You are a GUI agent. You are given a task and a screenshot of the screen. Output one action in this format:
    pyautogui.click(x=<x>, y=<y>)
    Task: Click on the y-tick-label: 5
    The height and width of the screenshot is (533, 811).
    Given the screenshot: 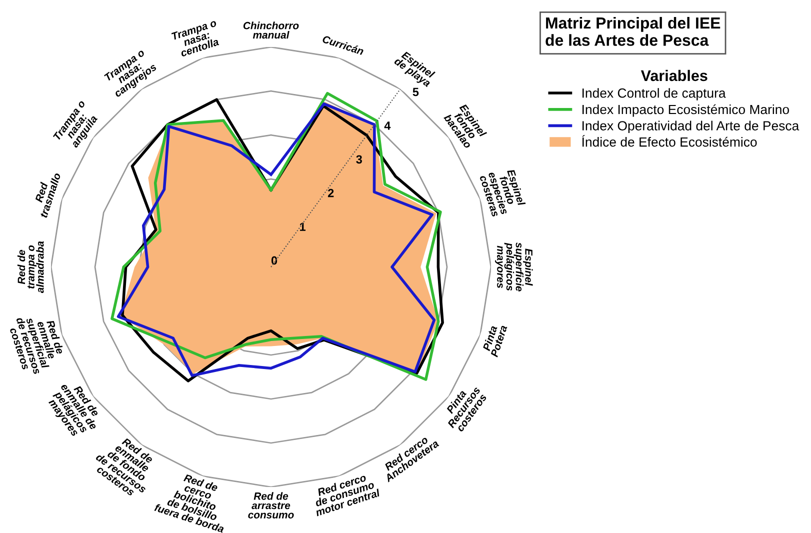 What is the action you would take?
    pyautogui.click(x=415, y=92)
    